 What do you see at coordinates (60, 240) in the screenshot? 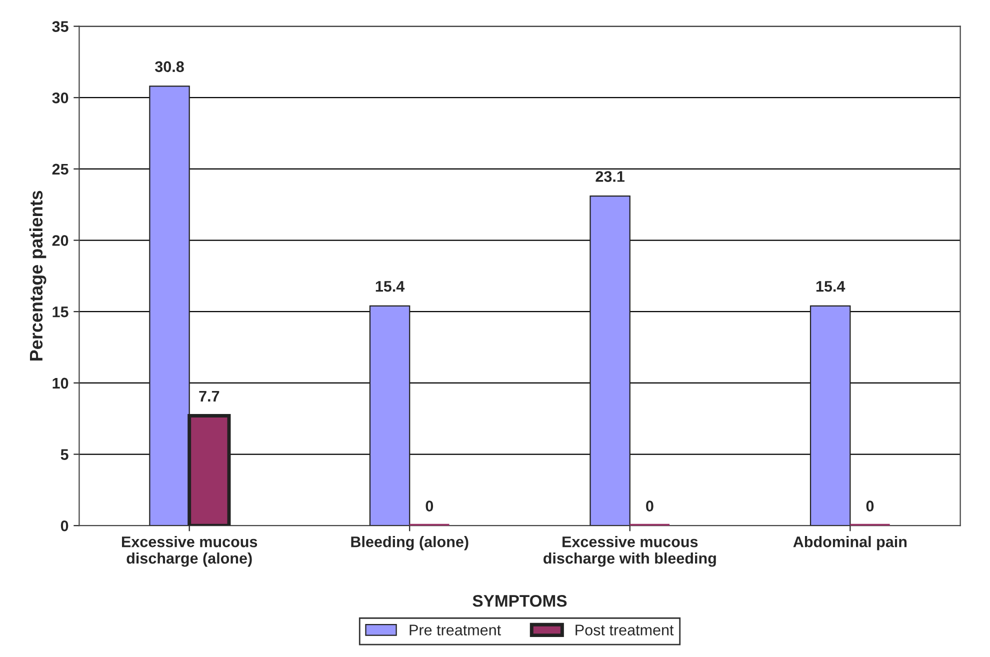
I see `y-tick-label: 20` at bounding box center [60, 240].